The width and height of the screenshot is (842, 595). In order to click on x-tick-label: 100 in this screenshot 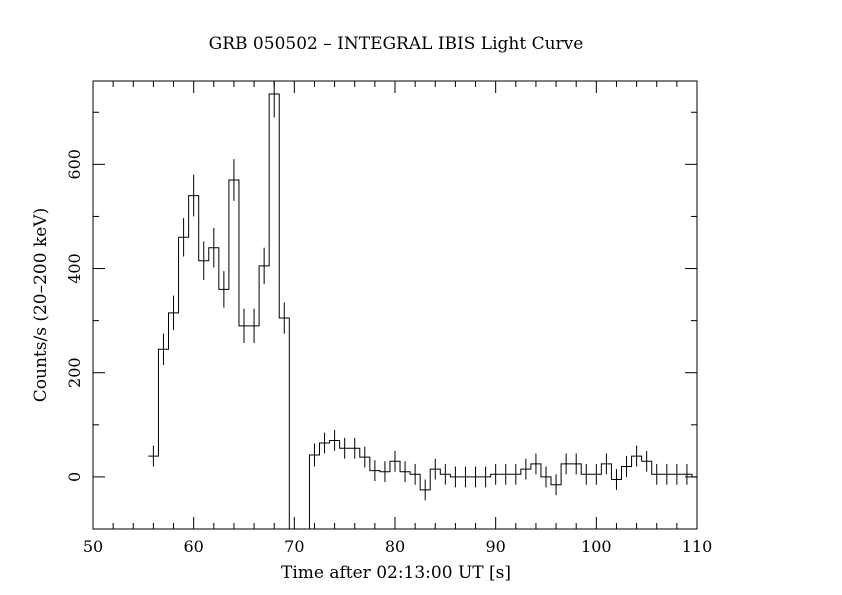, I will do `click(596, 546)`.